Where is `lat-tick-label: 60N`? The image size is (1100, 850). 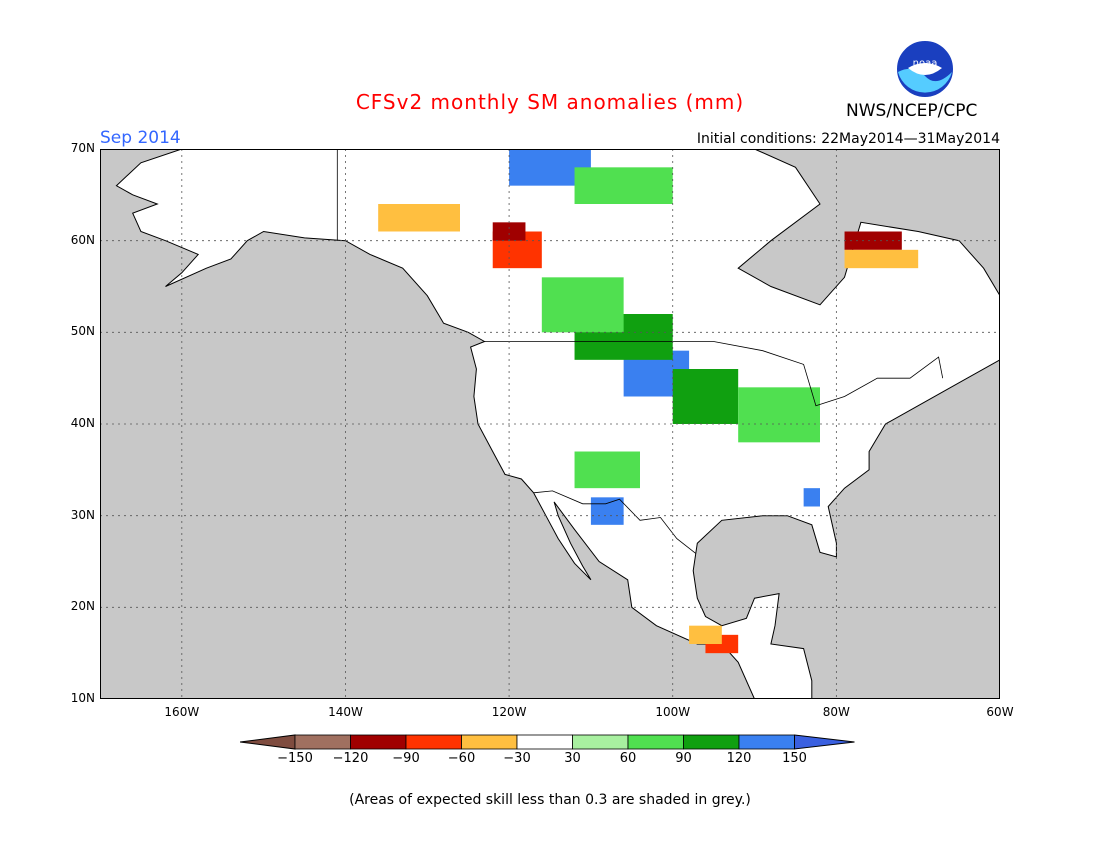 lat-tick-label: 60N is located at coordinates (82, 239).